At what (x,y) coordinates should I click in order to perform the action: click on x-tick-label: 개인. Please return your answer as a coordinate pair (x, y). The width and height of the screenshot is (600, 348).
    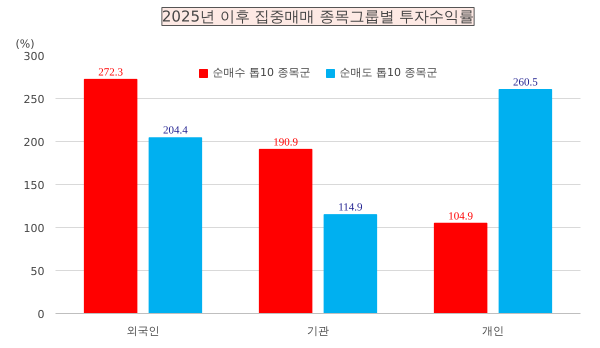
    Looking at the image, I should click on (493, 331).